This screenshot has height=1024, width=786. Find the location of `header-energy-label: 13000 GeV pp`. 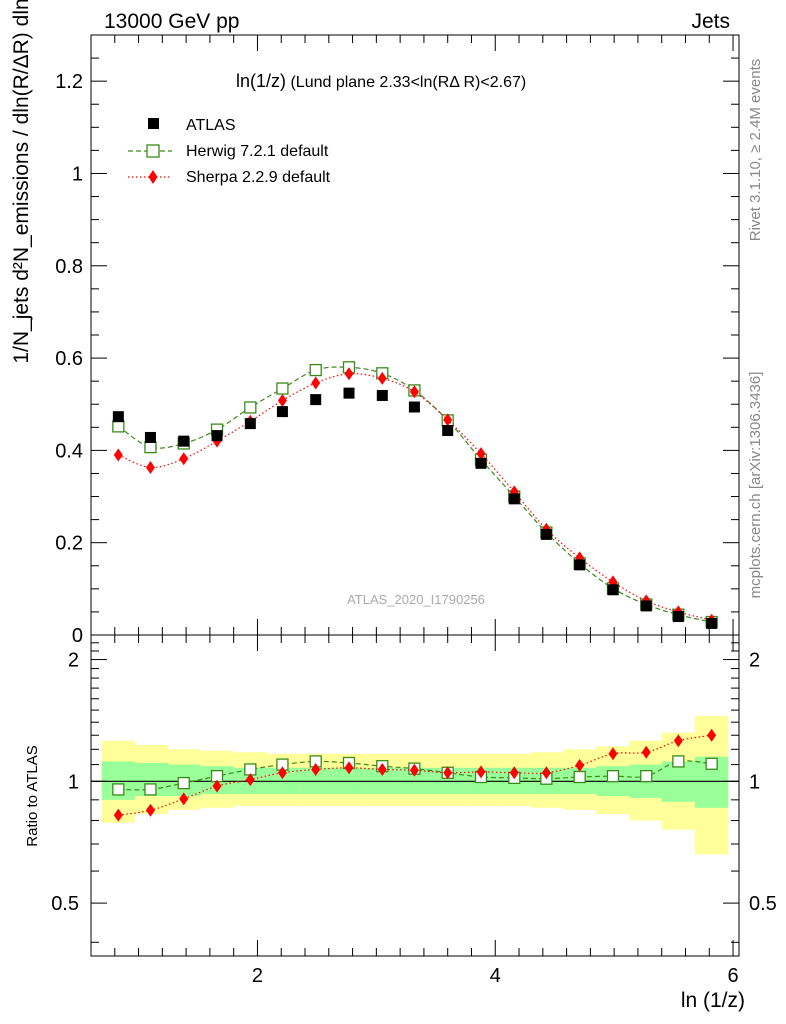

header-energy-label: 13000 GeV pp is located at coordinates (171, 21).